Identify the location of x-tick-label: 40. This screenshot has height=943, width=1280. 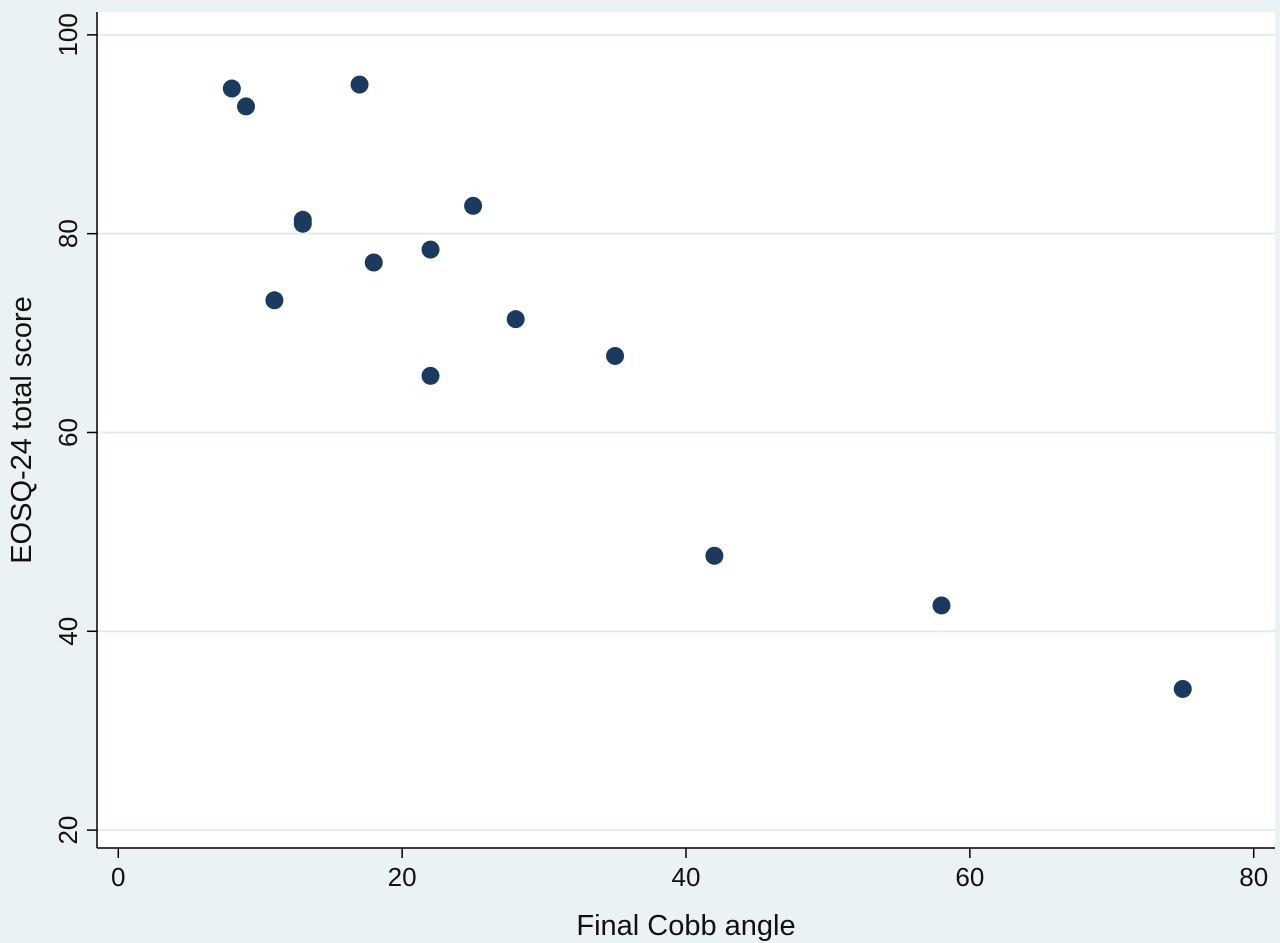
(686, 877).